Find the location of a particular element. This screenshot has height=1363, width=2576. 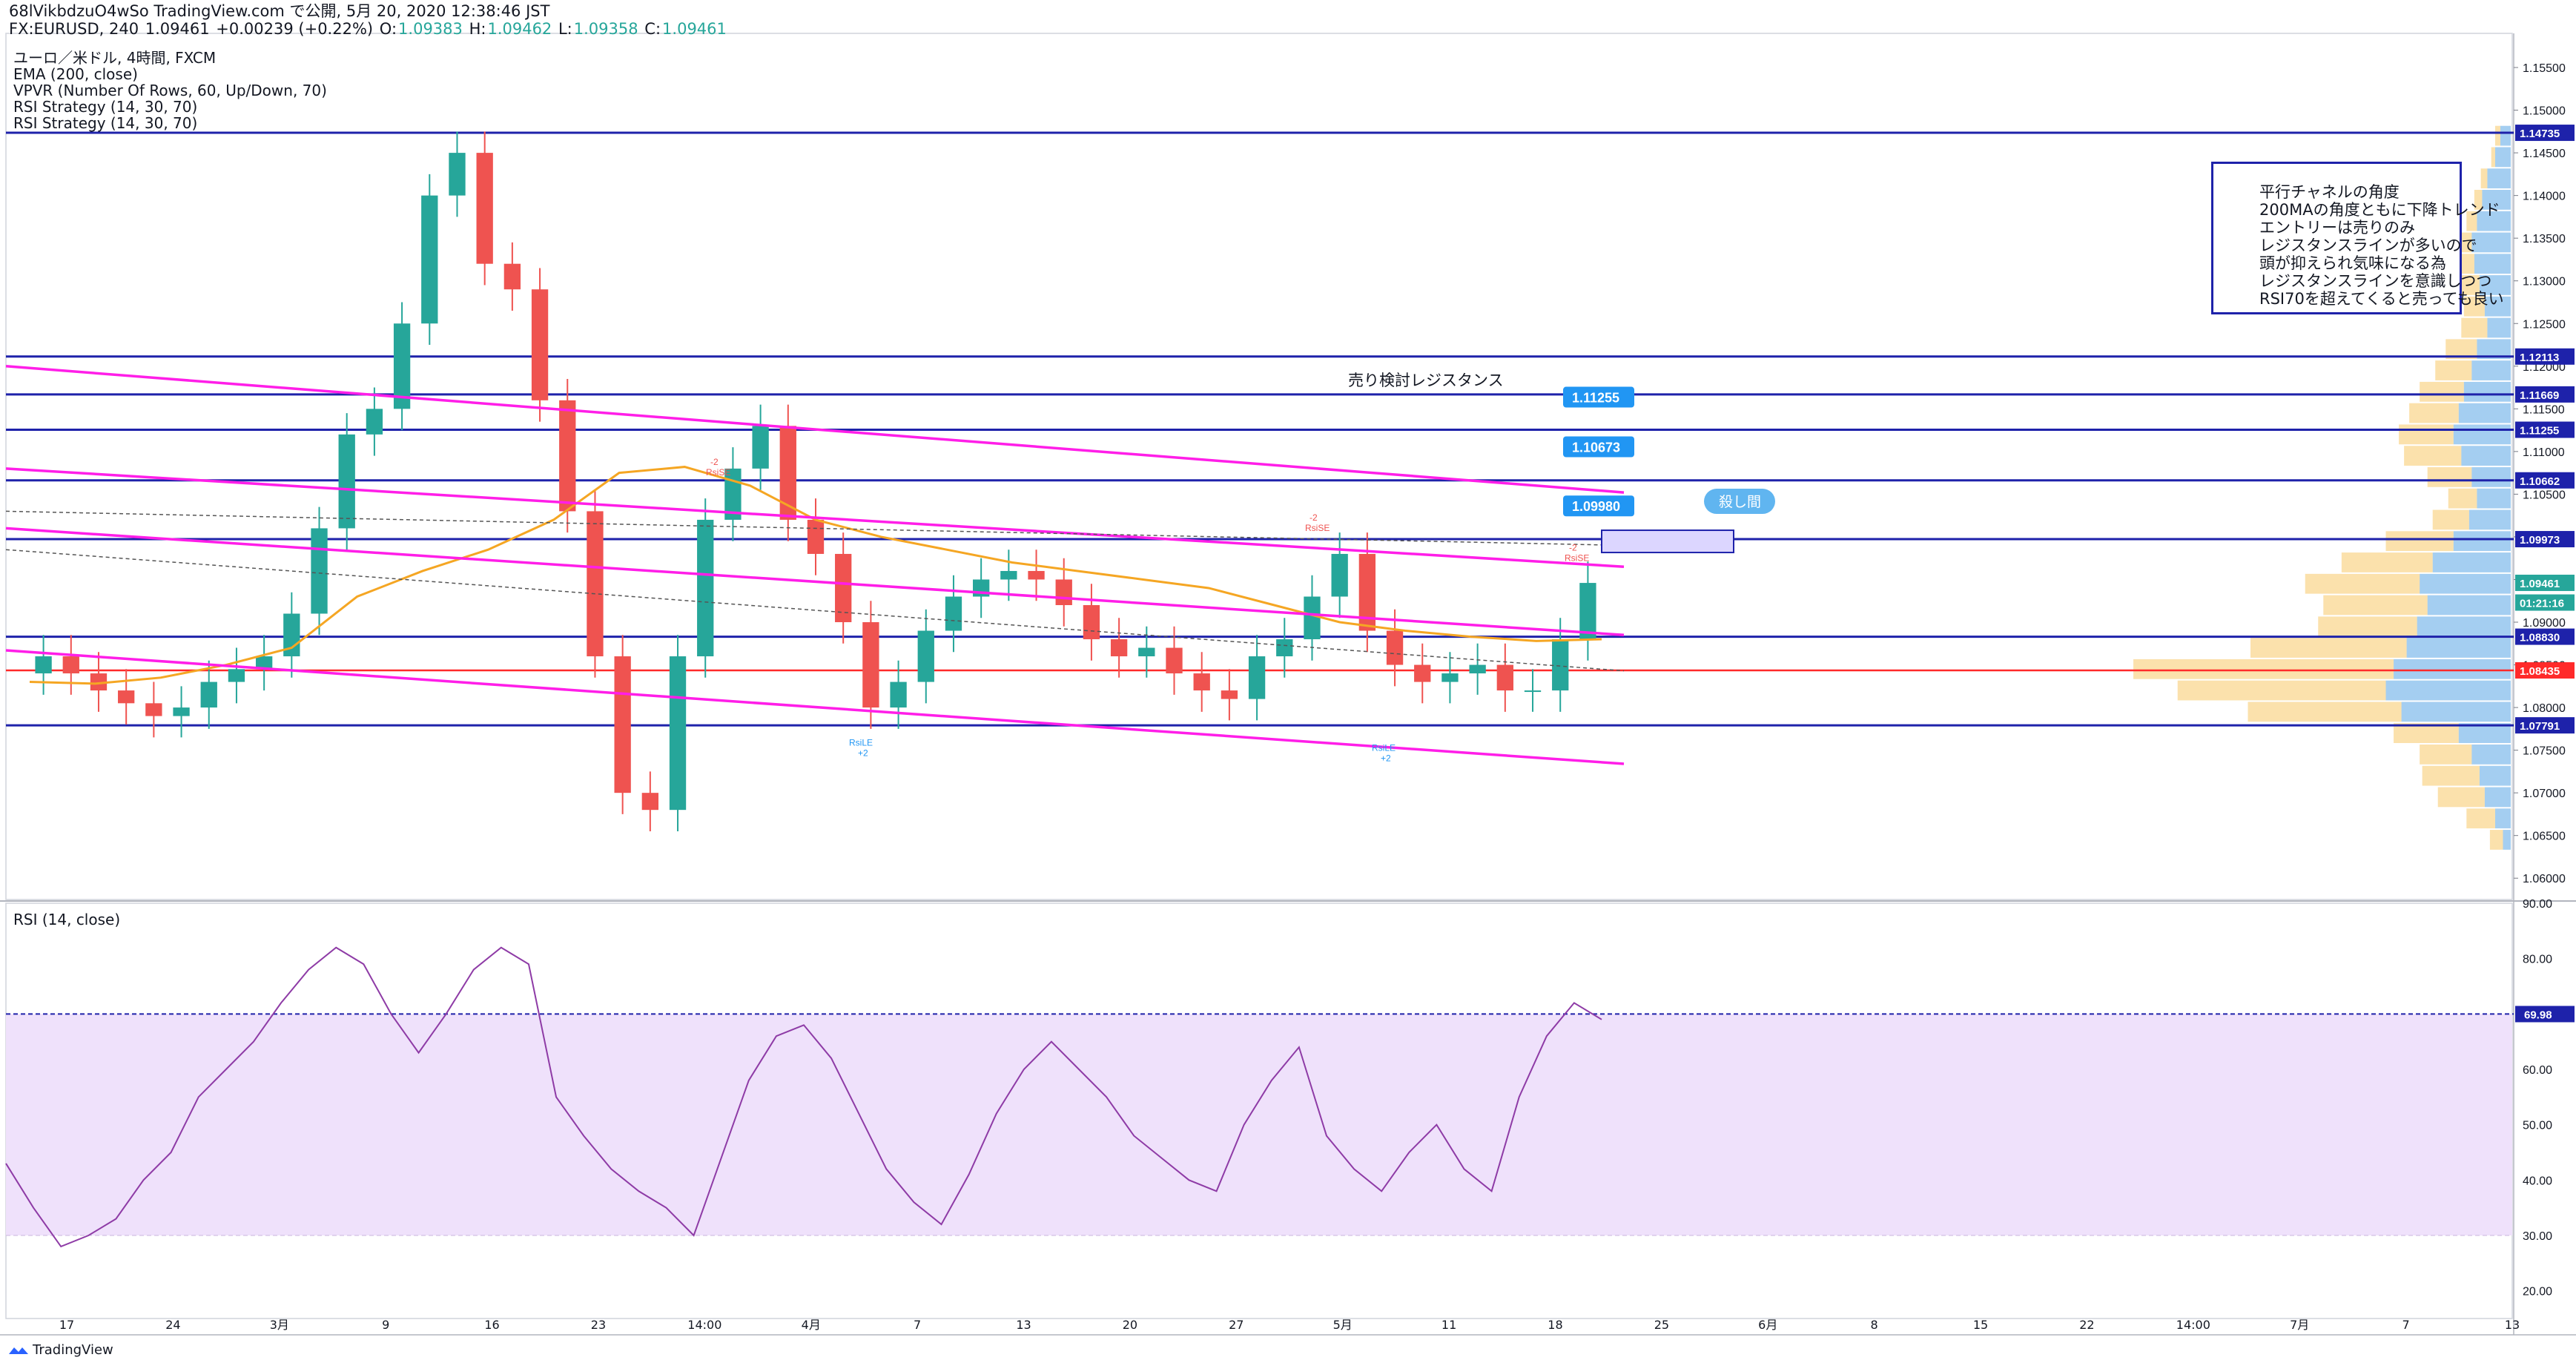

open-value: 1.09383 is located at coordinates (430, 29).